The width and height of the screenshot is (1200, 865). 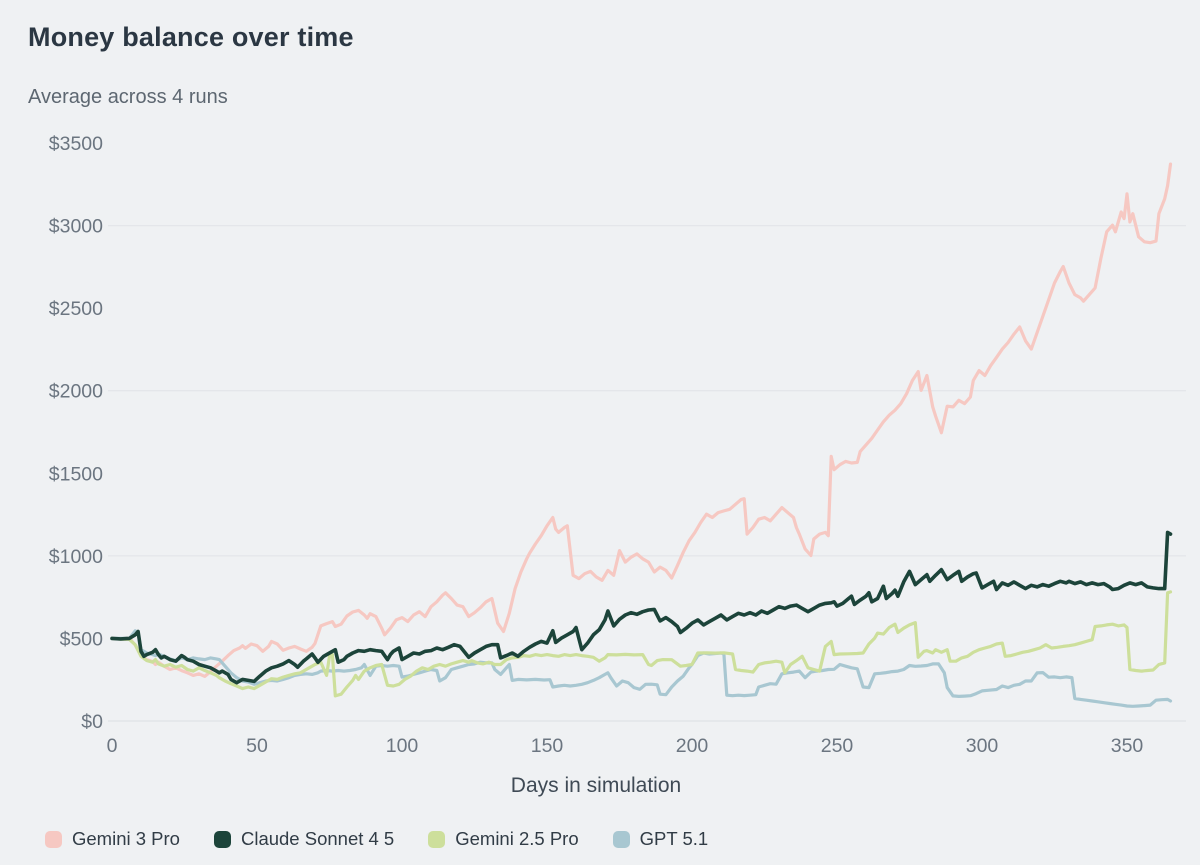 I want to click on y-tick-label: $3000, so click(x=76, y=227).